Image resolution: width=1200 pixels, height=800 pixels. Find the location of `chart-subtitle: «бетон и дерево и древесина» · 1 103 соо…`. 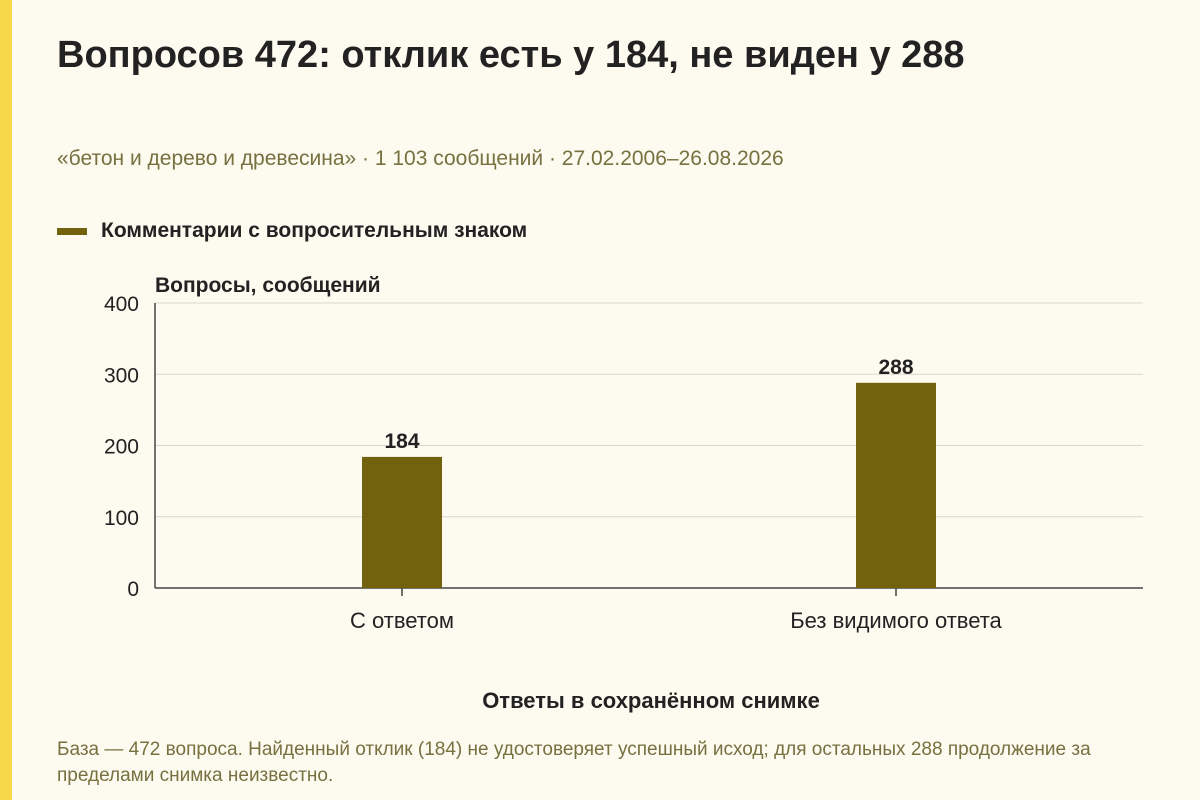

chart-subtitle: «бетон и дерево и древесина» · 1 103 соо… is located at coordinates (420, 158).